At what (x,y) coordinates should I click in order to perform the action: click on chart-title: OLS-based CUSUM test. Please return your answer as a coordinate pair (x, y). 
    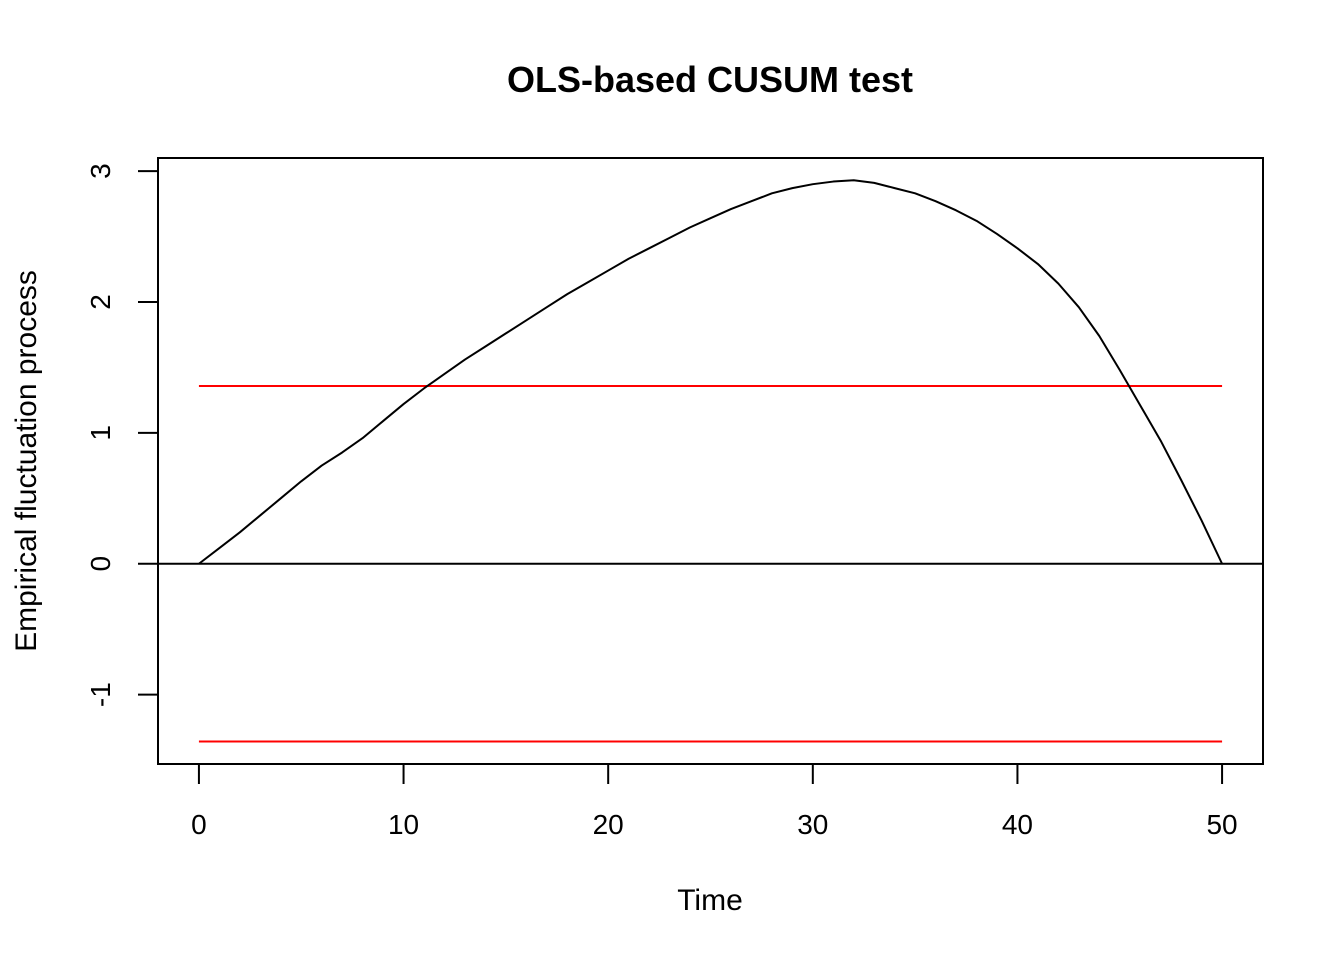
    Looking at the image, I should click on (710, 79).